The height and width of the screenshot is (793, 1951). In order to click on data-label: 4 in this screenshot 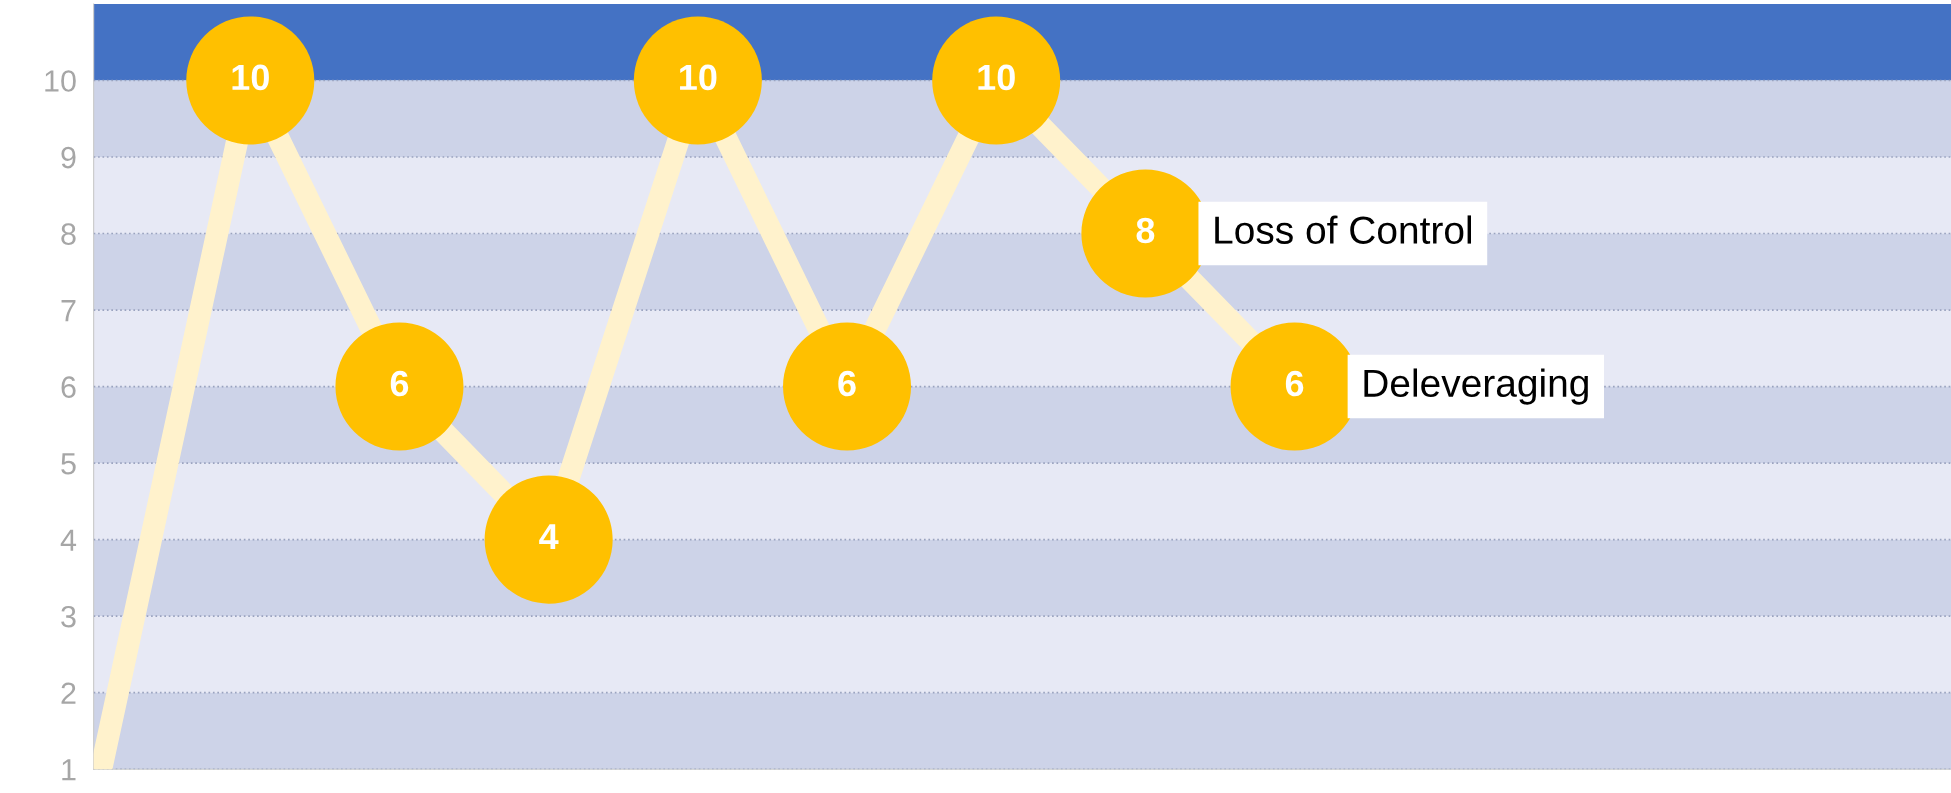, I will do `click(549, 536)`.